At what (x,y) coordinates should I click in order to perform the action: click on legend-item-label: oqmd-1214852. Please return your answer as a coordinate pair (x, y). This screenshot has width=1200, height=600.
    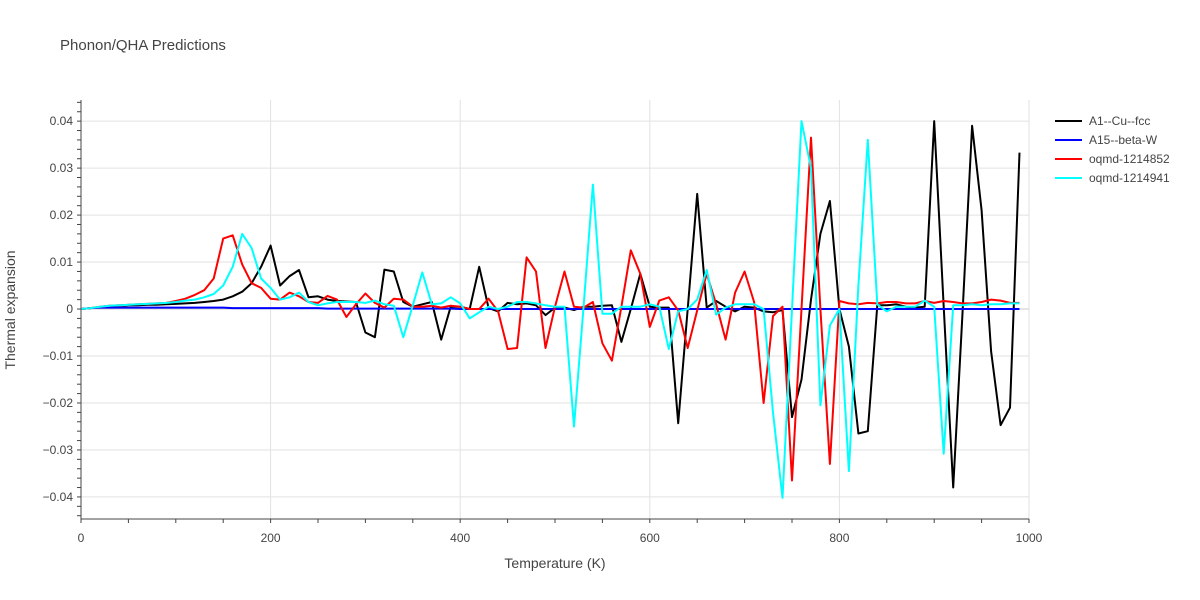
    Looking at the image, I should click on (1129, 159).